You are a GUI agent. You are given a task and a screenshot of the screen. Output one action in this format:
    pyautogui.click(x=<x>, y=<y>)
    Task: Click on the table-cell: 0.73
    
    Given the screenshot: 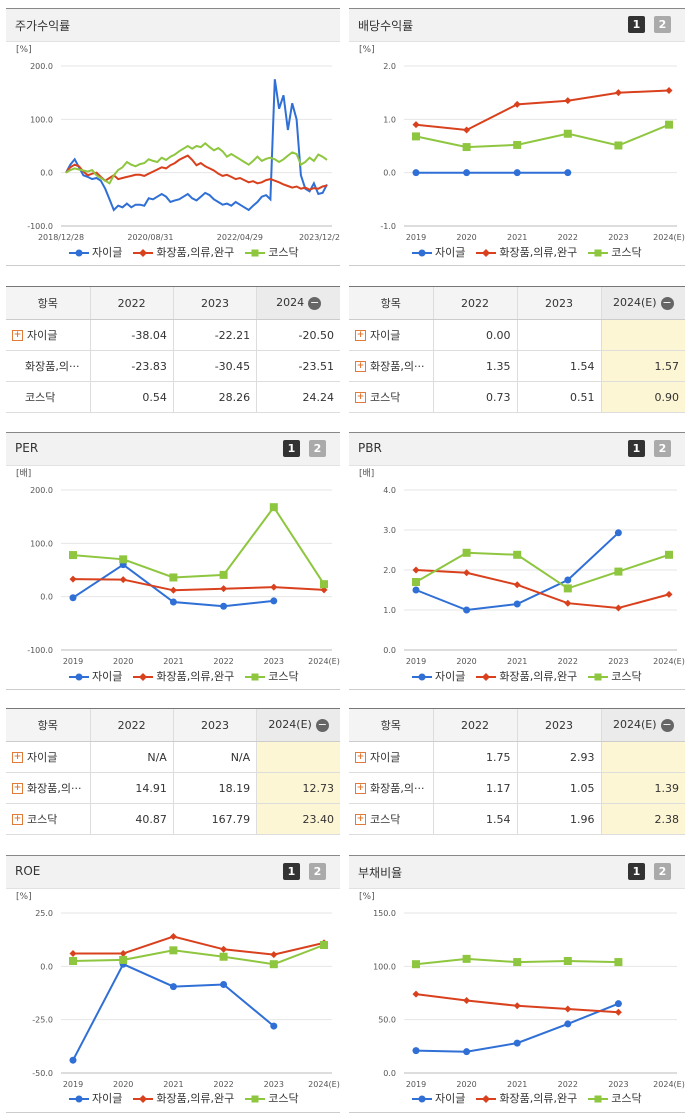 What is the action you would take?
    pyautogui.click(x=474, y=397)
    